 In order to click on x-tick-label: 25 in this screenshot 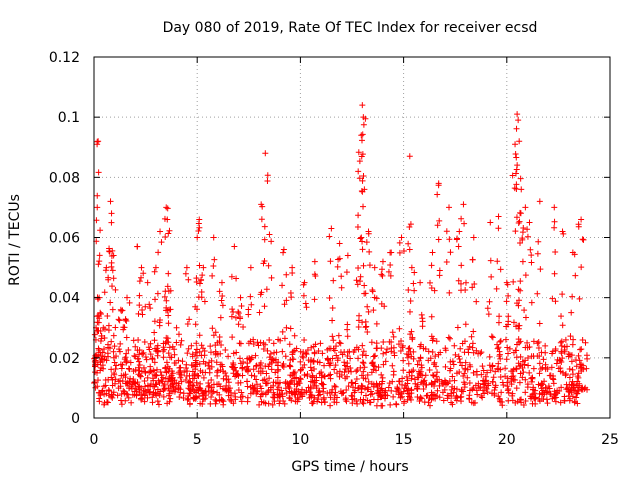, I will do `click(610, 440)`.